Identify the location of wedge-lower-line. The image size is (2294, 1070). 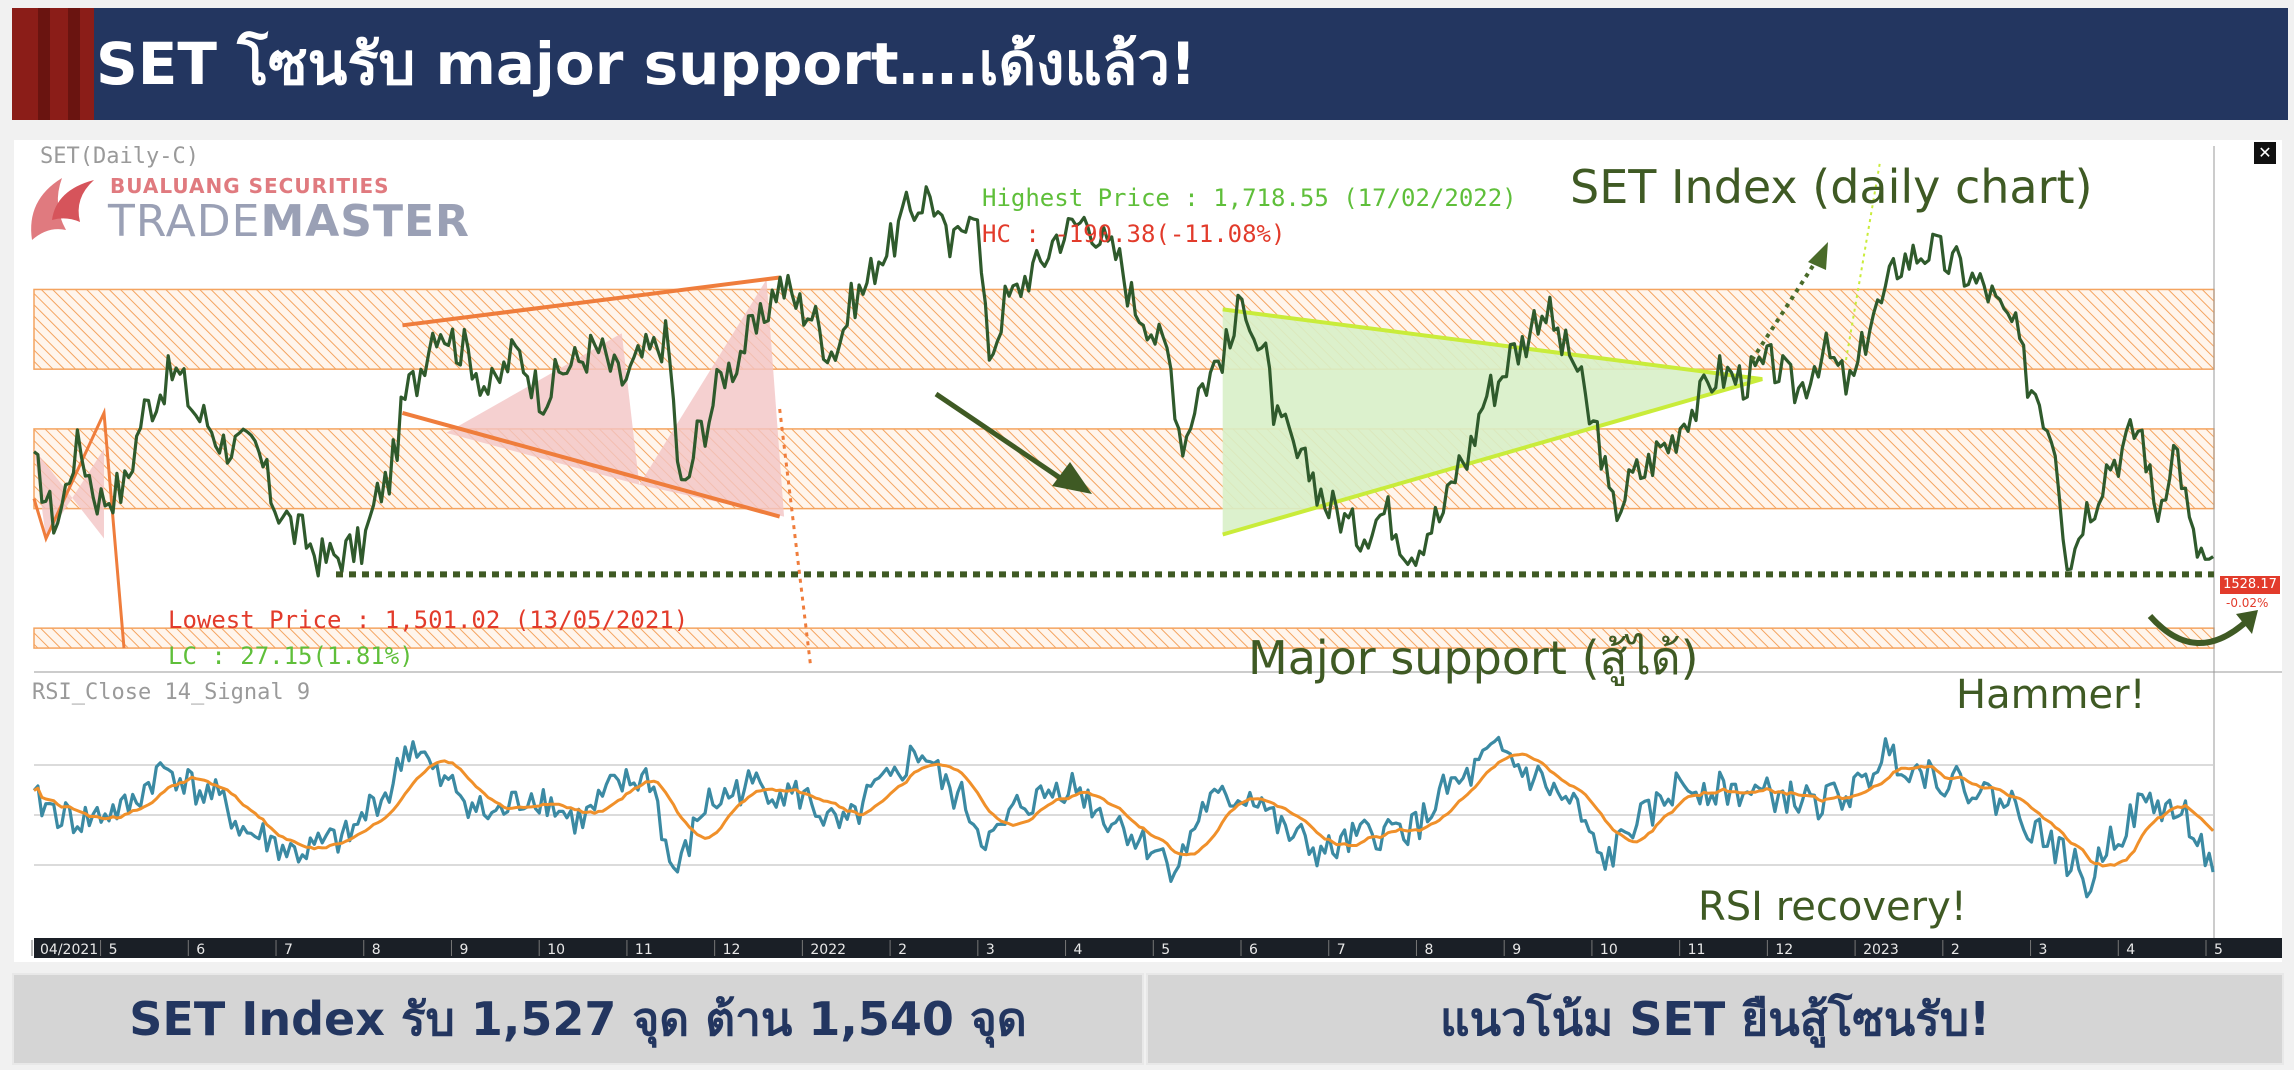
(591, 465).